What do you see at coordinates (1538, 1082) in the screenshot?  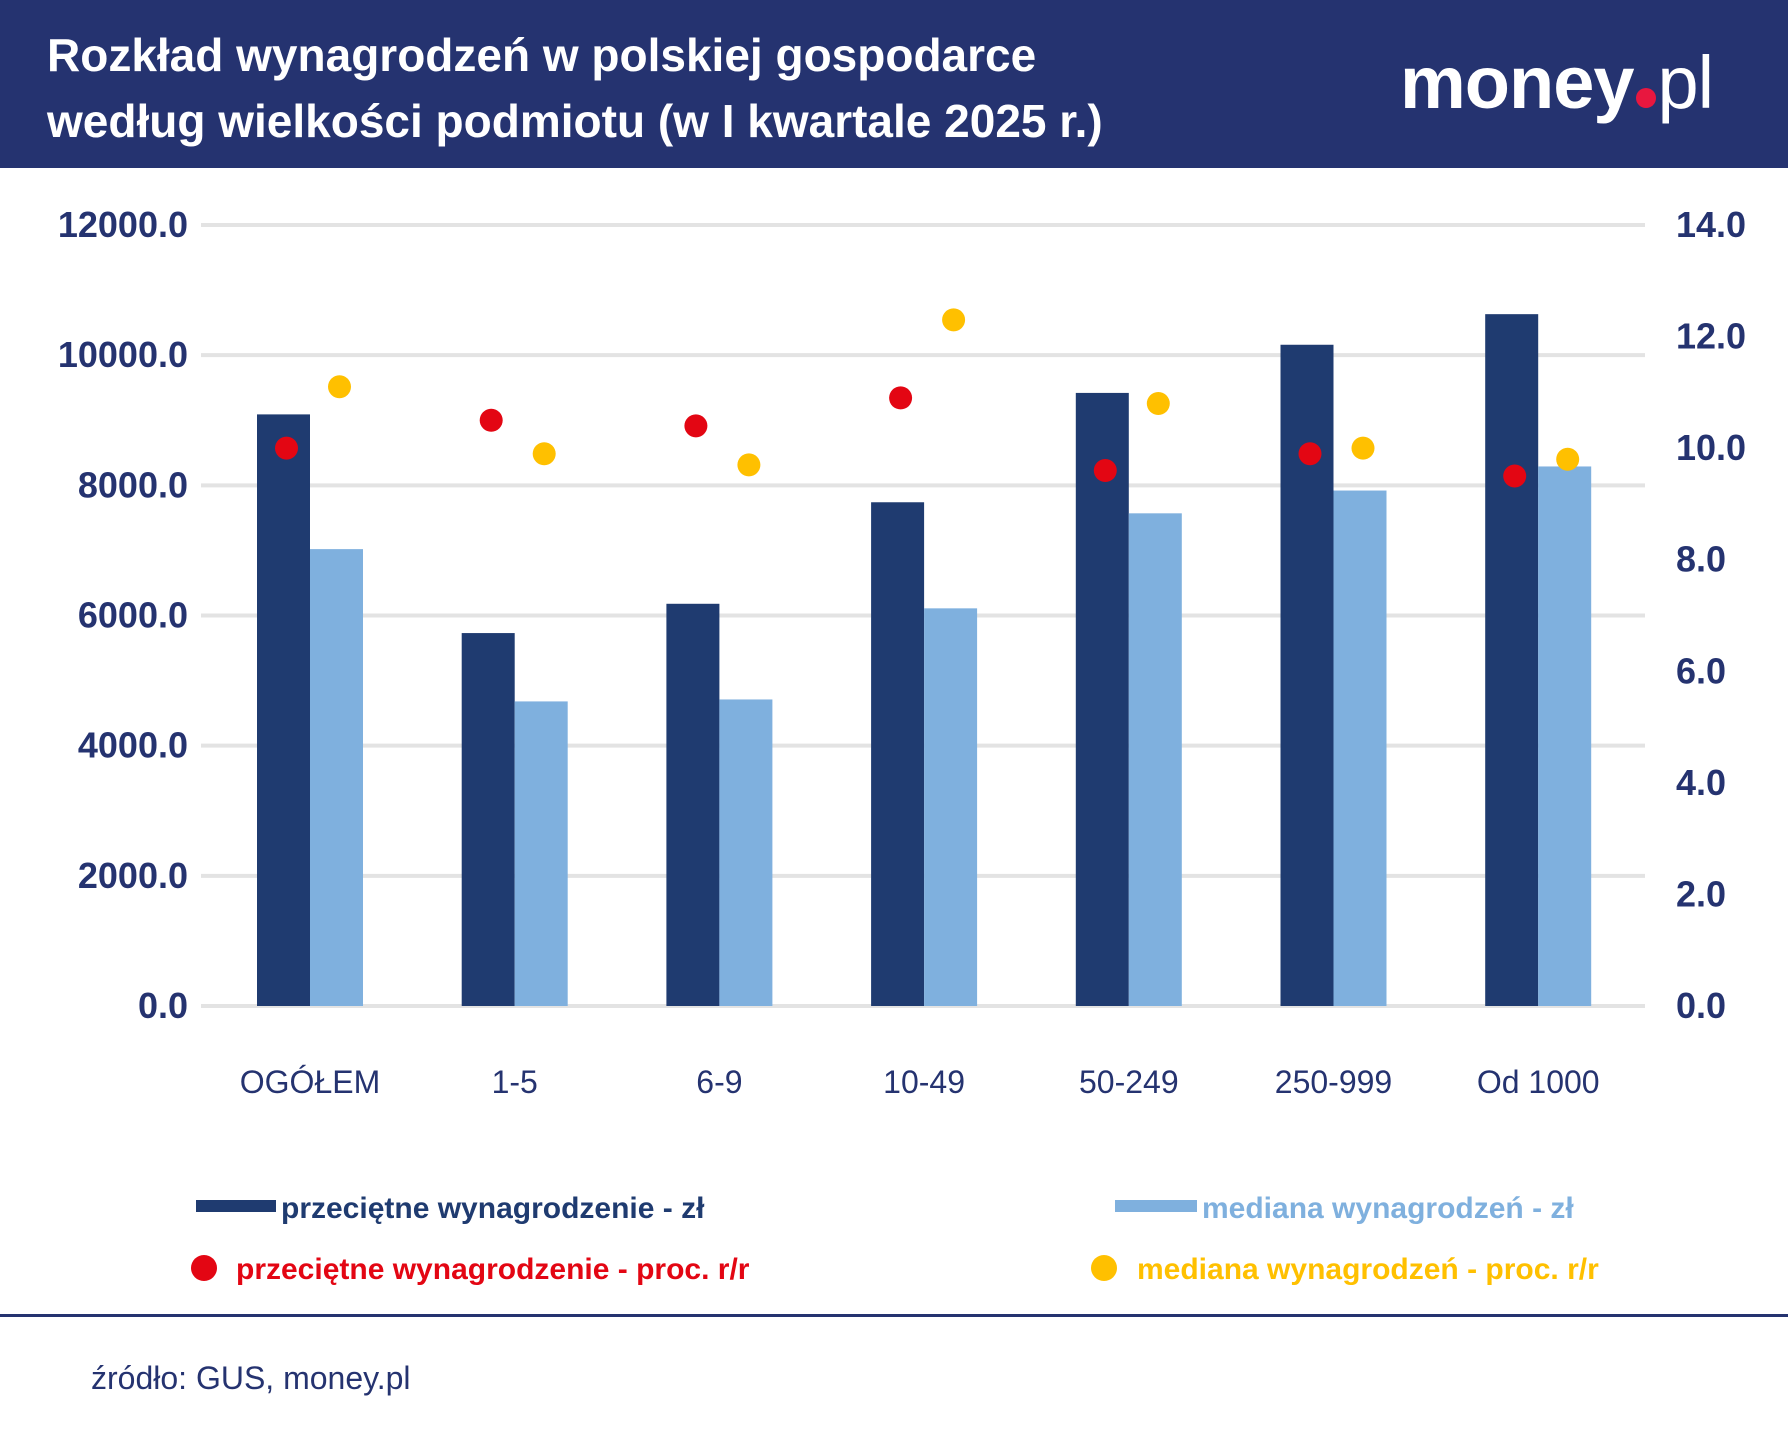 I see `category-label: Od 1000` at bounding box center [1538, 1082].